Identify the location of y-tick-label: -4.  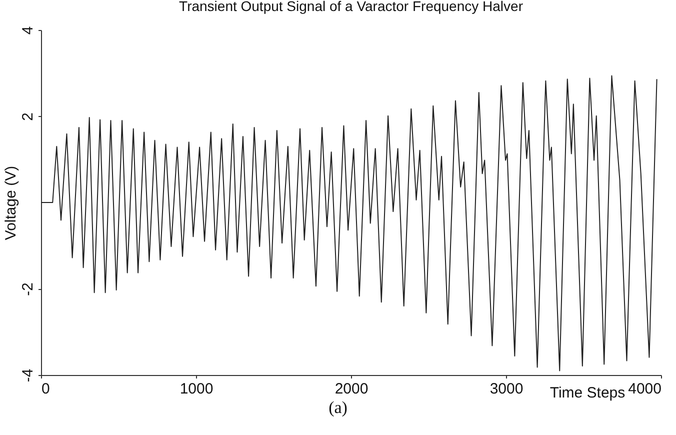
(28, 375).